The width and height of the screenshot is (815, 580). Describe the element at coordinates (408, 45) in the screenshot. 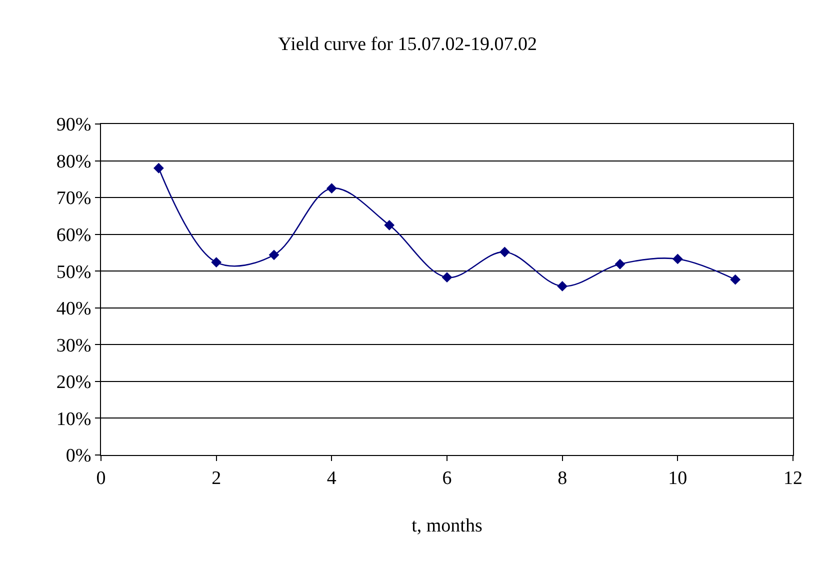

I see `chart-title: Yield curve for 15.07.02-19.07.02` at that location.